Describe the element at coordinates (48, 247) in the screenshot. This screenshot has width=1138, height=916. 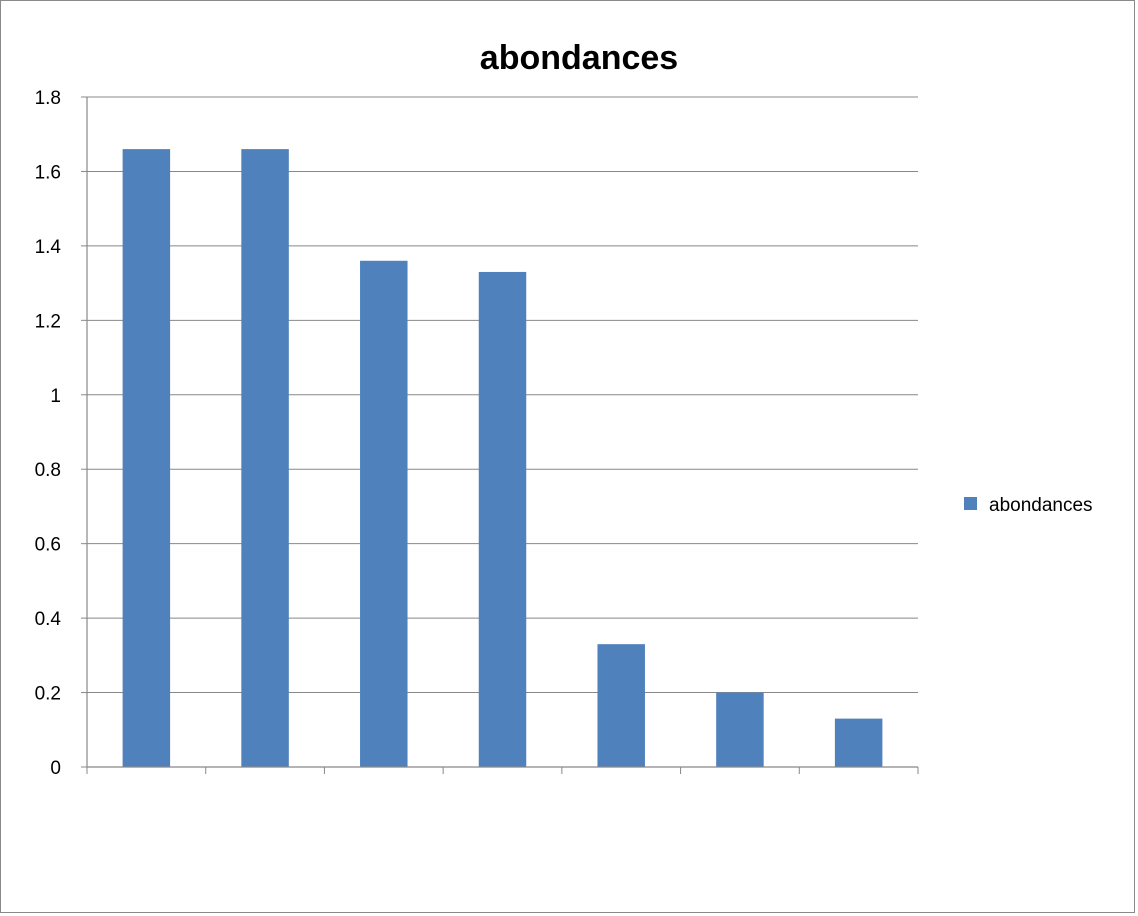
I see `y-tick-label: 1.4` at that location.